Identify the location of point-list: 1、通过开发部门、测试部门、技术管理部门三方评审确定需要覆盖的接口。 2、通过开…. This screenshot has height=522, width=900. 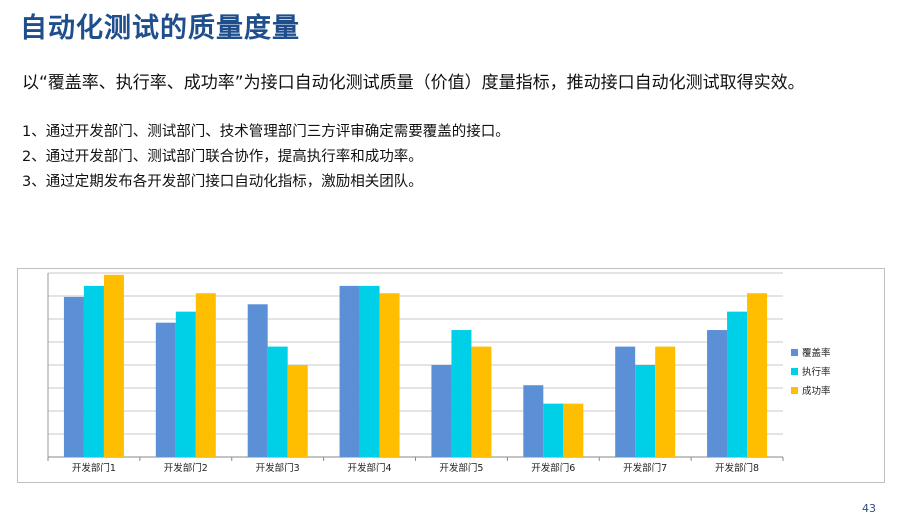
(266, 157).